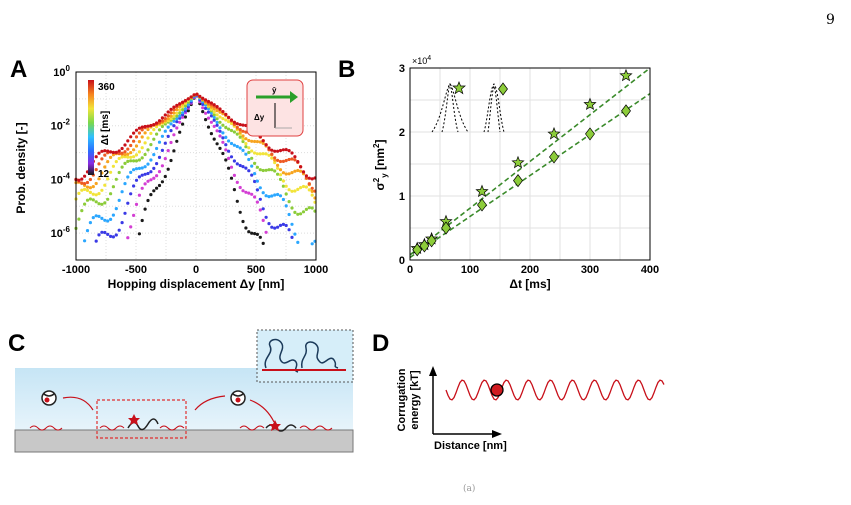 This screenshot has width=851, height=505. Describe the element at coordinates (650, 270) in the screenshot. I see `panel-b-x-tick: 400` at that location.